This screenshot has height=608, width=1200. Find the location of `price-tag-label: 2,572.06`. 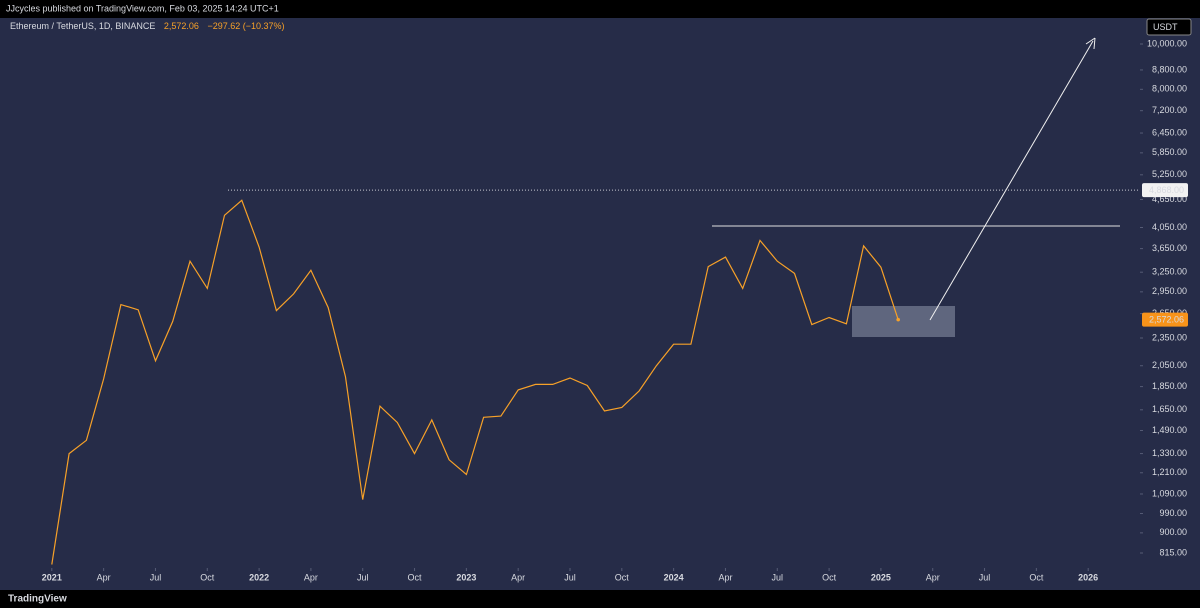

price-tag-label: 2,572.06 is located at coordinates (1166, 320).